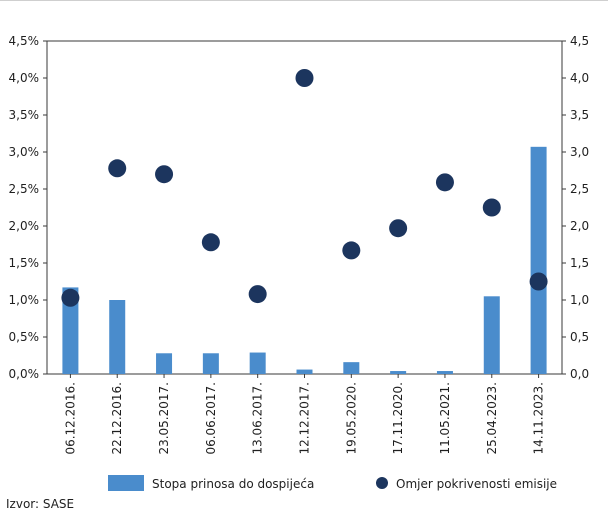 The height and width of the screenshot is (521, 608). I want to click on y-left-tick-label: 0,5%, so click(24, 337).